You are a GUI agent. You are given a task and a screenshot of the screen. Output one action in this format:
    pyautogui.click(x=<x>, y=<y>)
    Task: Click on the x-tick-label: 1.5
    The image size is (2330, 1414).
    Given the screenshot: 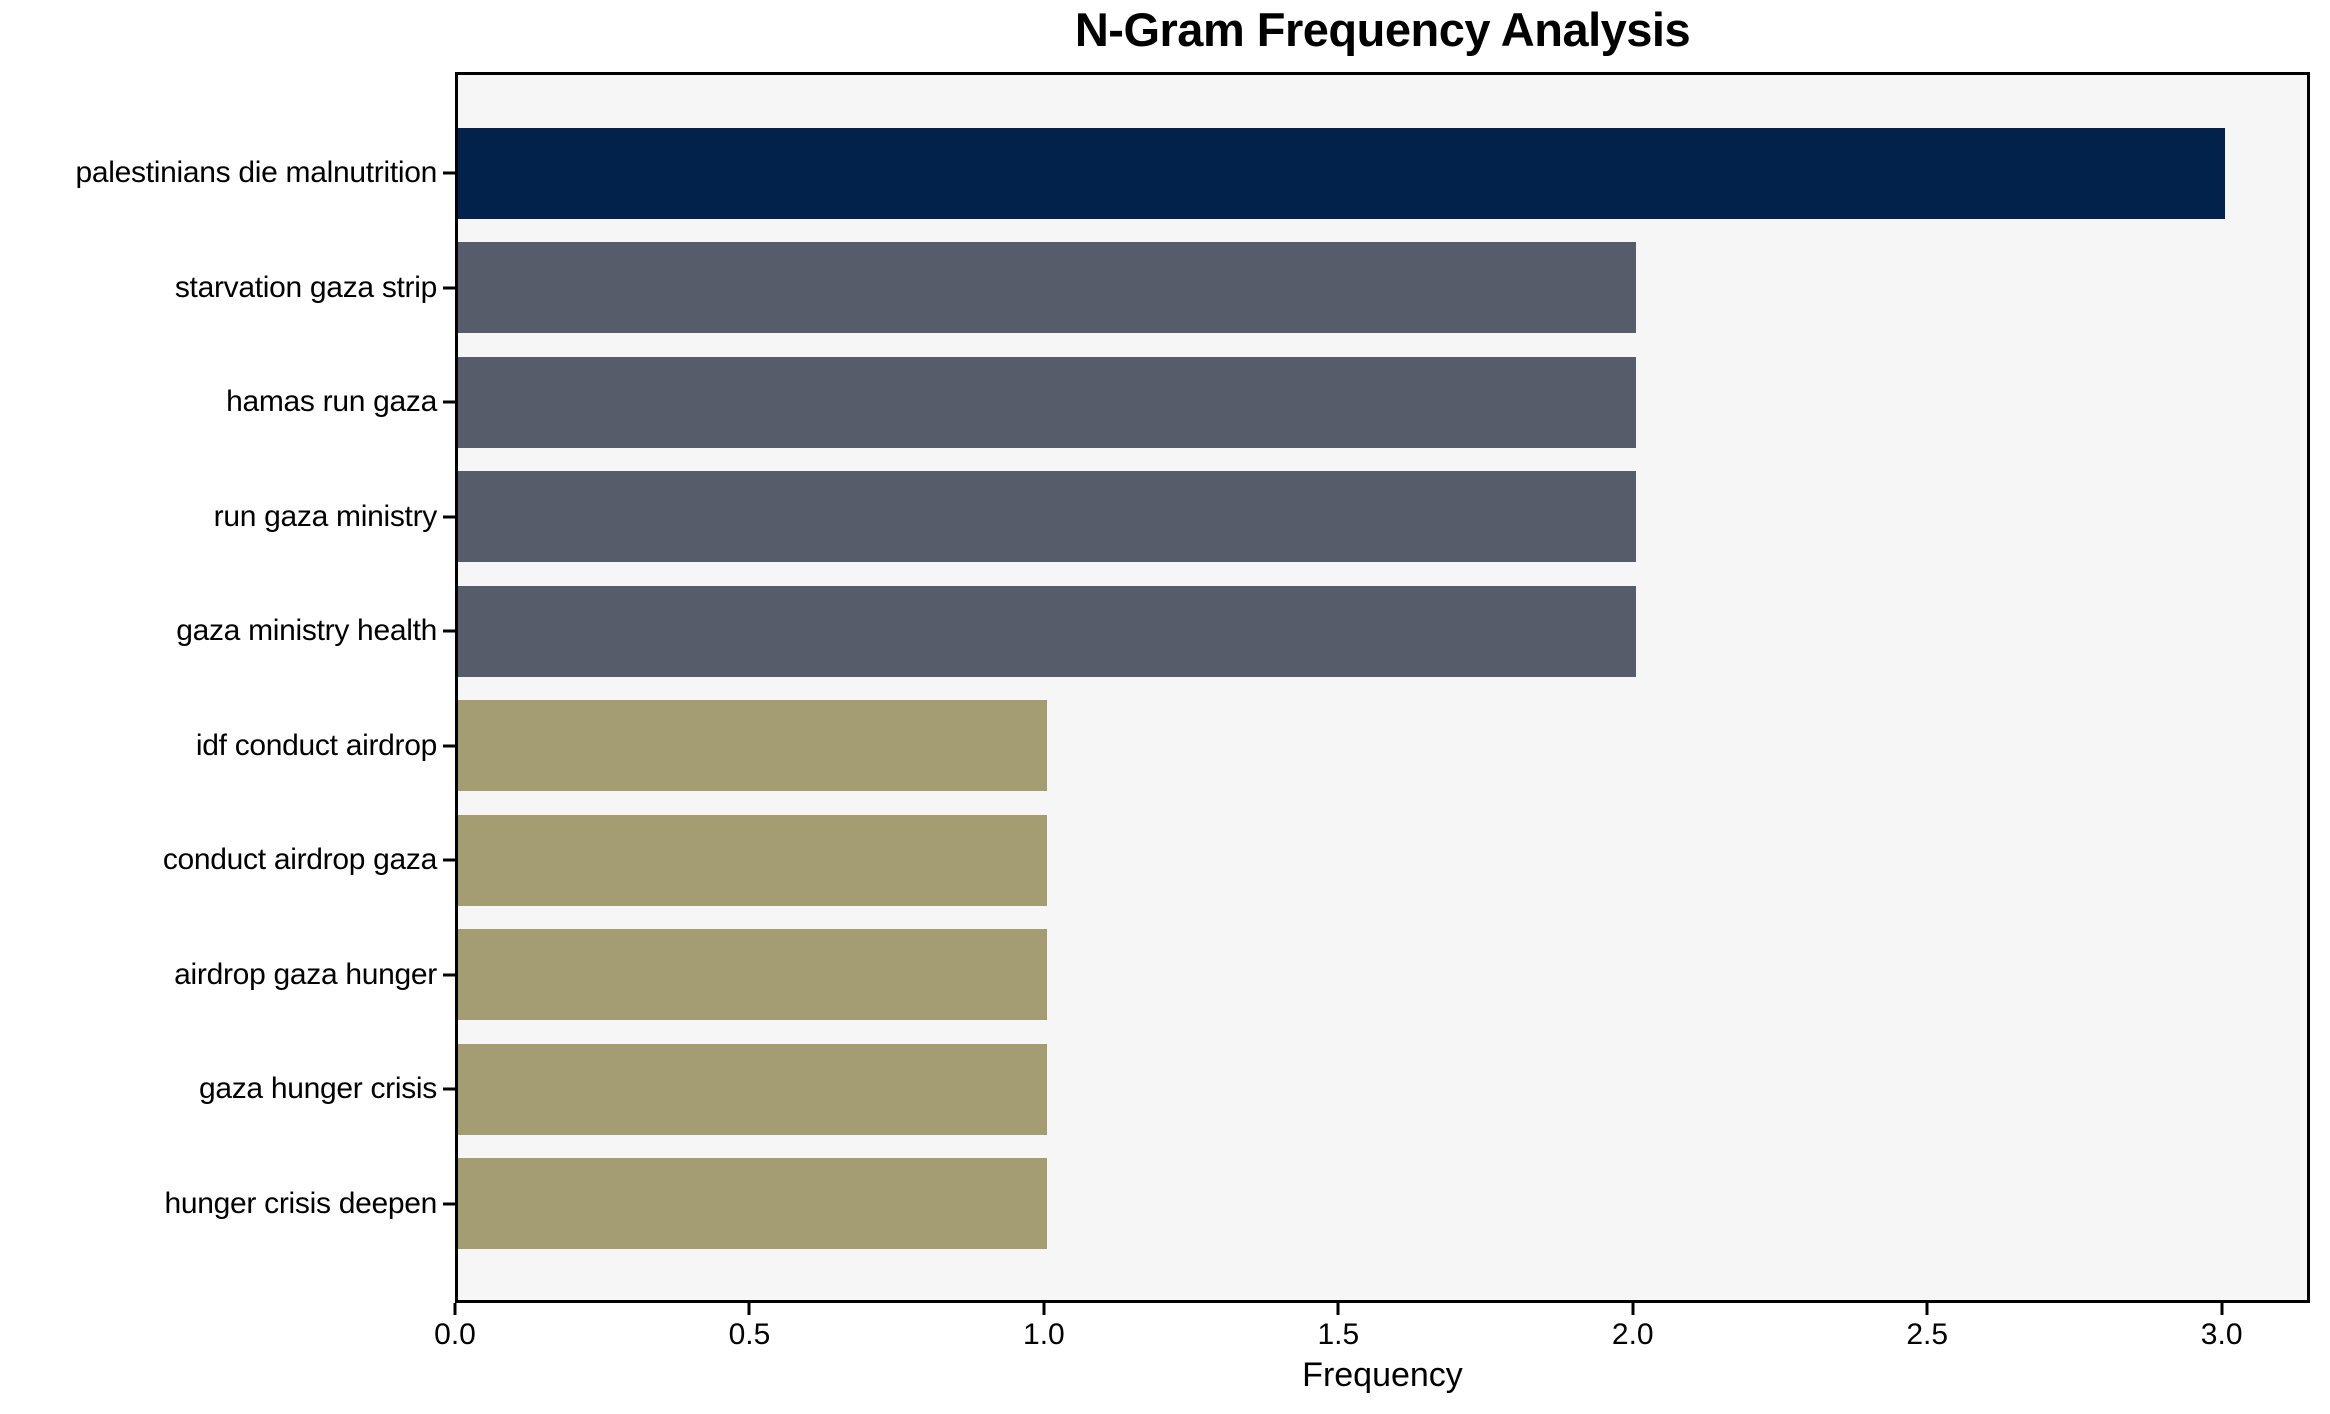 What is the action you would take?
    pyautogui.click(x=1338, y=1334)
    